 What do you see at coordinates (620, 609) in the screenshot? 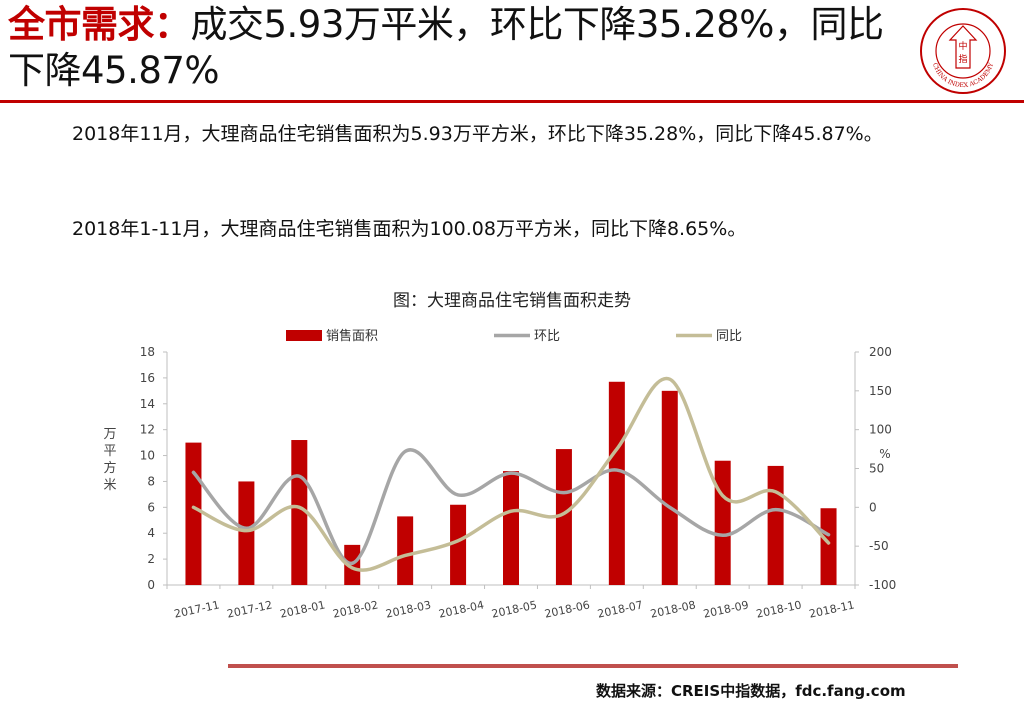
I see `x-tick-label: 2018-07` at bounding box center [620, 609].